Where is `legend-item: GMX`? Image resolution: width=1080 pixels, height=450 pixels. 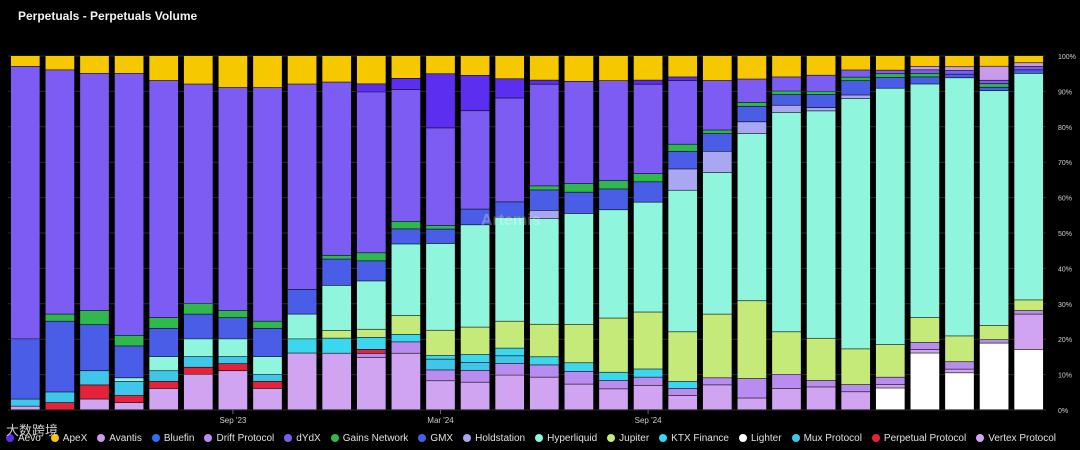
legend-item: GMX is located at coordinates (435, 438).